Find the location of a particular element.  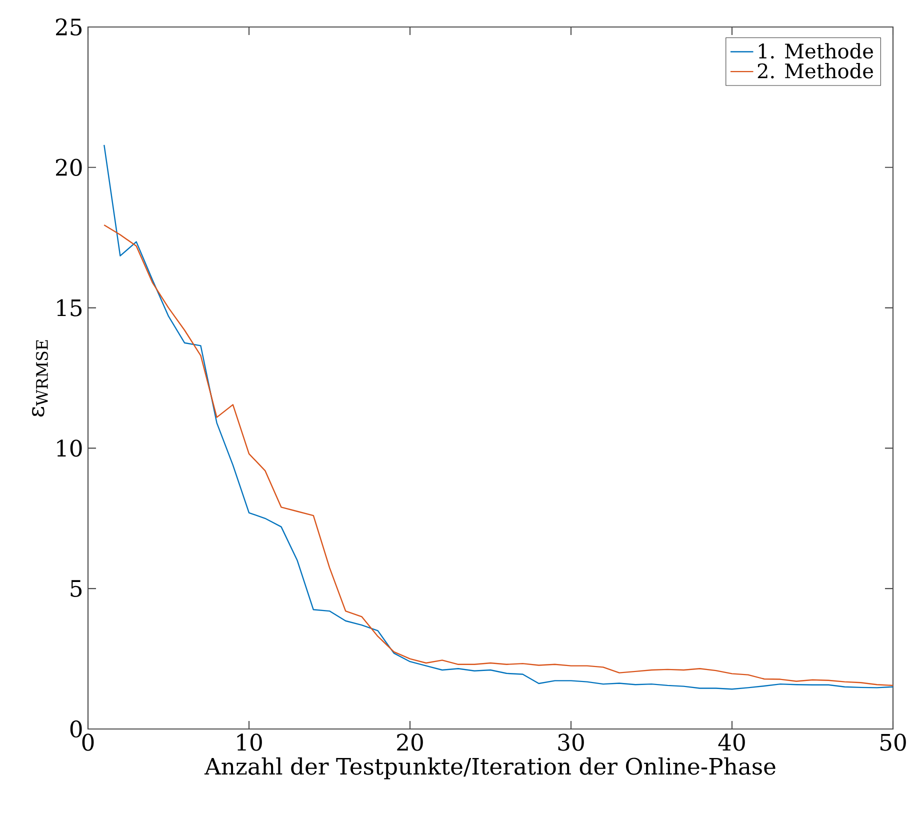

y-tick-label: 20 is located at coordinates (69, 167).